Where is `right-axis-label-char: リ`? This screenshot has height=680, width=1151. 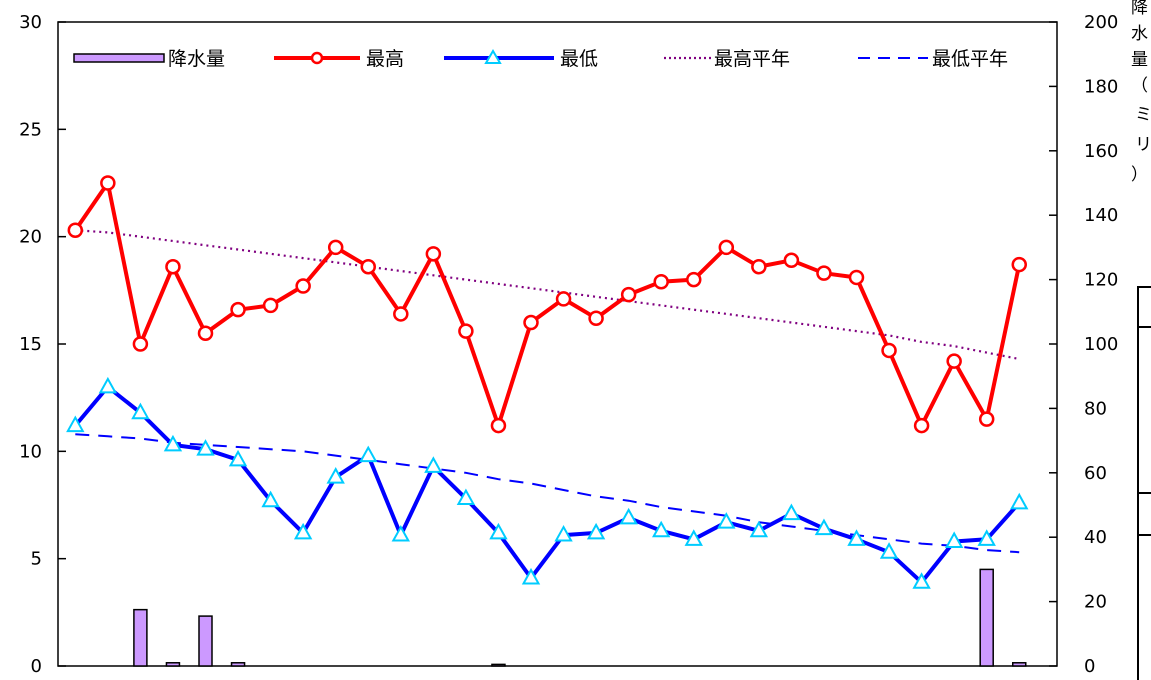 right-axis-label-char: リ is located at coordinates (1143, 145).